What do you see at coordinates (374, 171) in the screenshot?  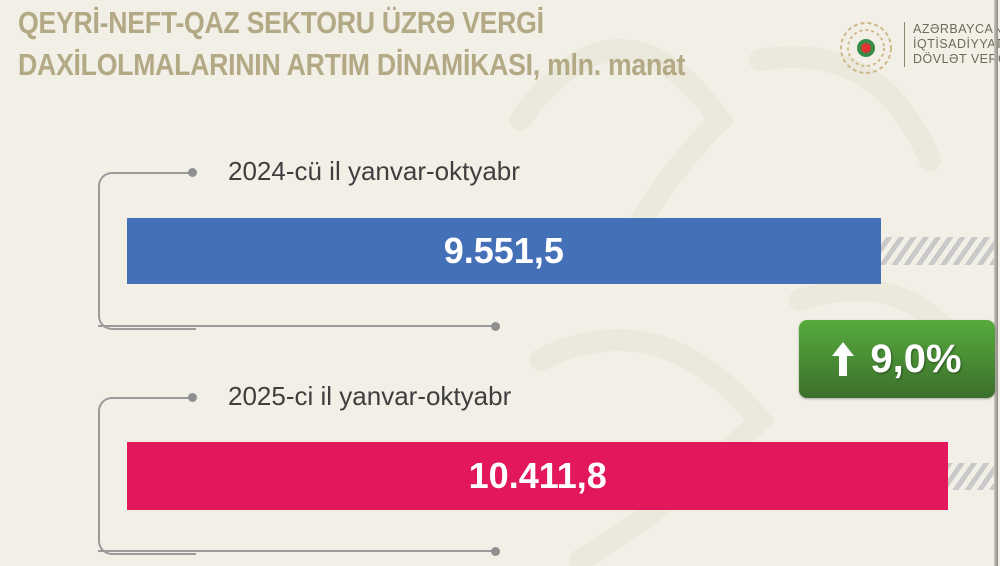 I see `category-label-2024: 2024-cü il yanvar-oktyabr` at bounding box center [374, 171].